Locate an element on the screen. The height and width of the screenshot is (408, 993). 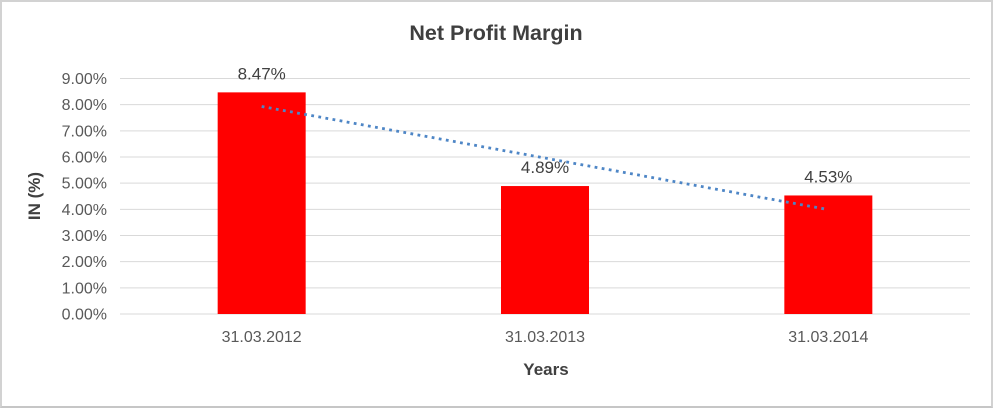
x-tick-label: 31.03.2013 is located at coordinates (545, 337).